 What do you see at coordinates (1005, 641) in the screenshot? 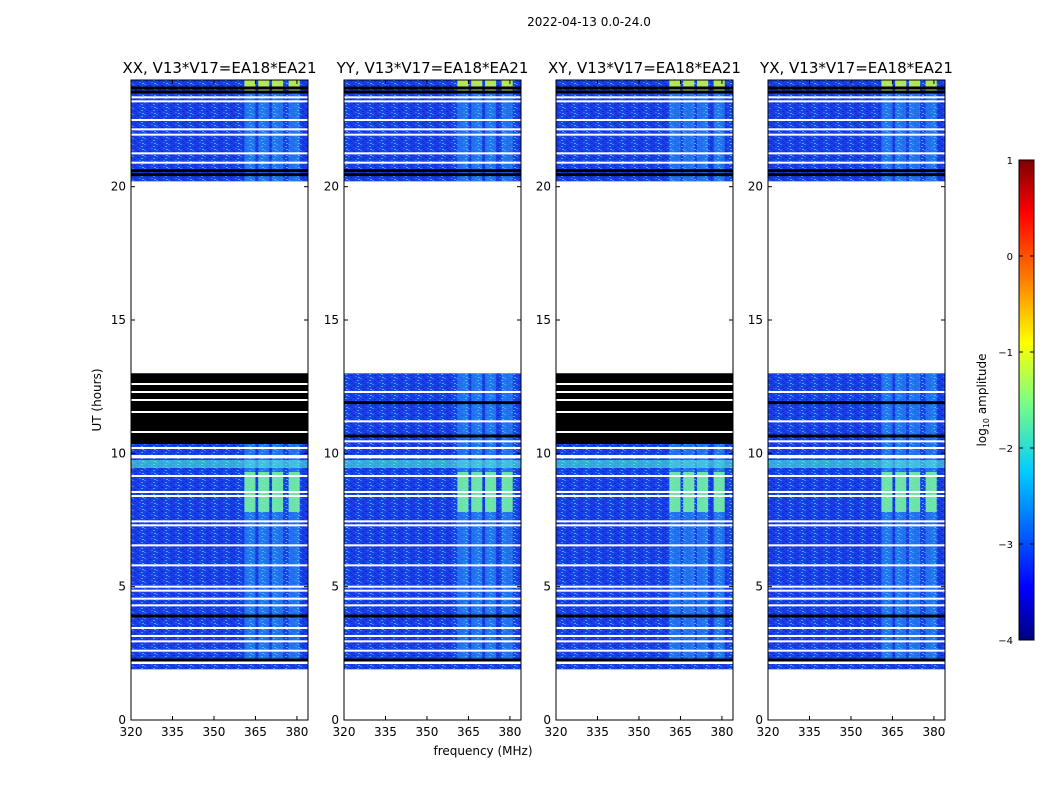
I see `colorbar-tick-label: −4` at bounding box center [1005, 641].